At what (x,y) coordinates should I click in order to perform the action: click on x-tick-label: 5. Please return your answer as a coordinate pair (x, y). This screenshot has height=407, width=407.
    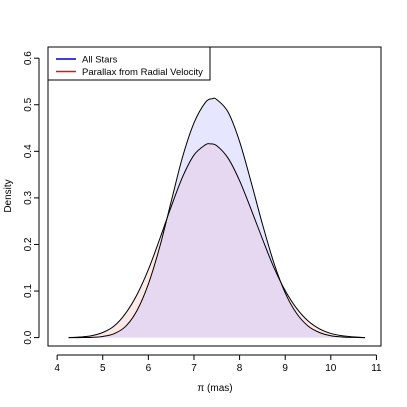
    Looking at the image, I should click on (103, 368).